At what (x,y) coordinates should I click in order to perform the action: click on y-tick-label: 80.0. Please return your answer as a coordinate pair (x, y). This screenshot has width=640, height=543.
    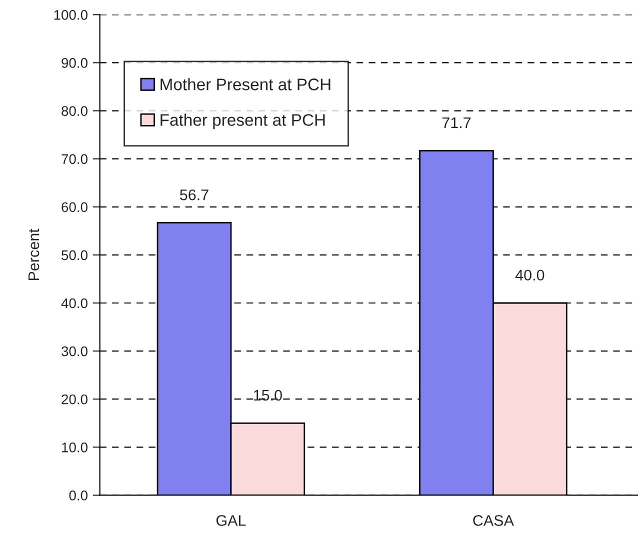
    Looking at the image, I should click on (75, 111).